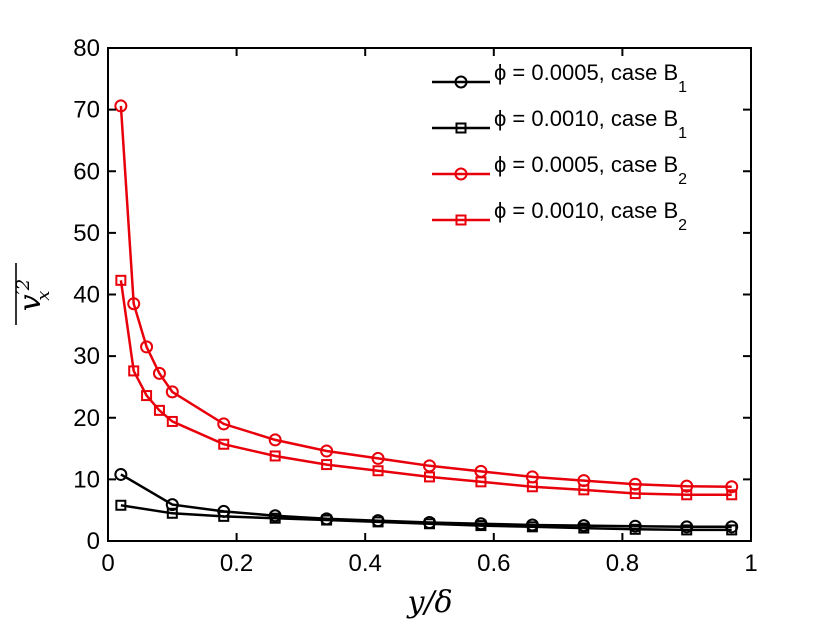 This screenshot has height=625, width=830. What do you see at coordinates (23, 287) in the screenshot?
I see `y-axis-label-superscript: ′2` at bounding box center [23, 287].